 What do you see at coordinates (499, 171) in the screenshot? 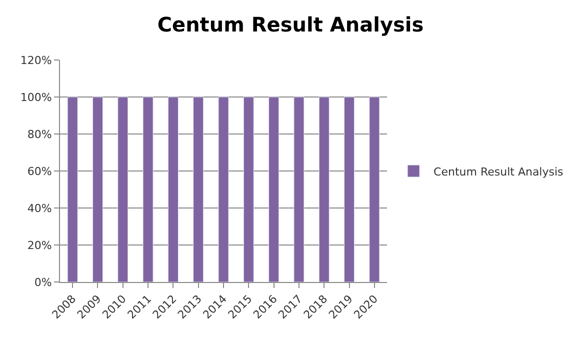
I see `legend-label: Centum Result Analysis` at bounding box center [499, 171].